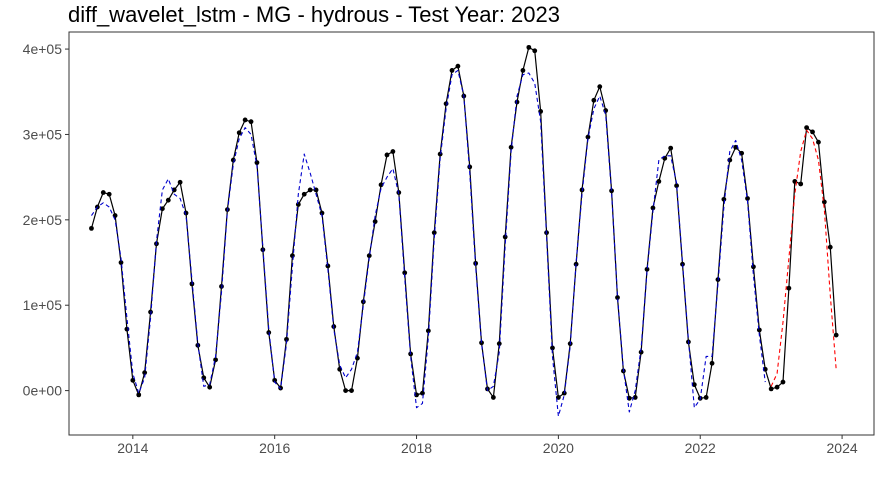 This screenshot has width=880, height=480. What do you see at coordinates (43, 49) in the screenshot?
I see `y-tick-label: 4e+05` at bounding box center [43, 49].